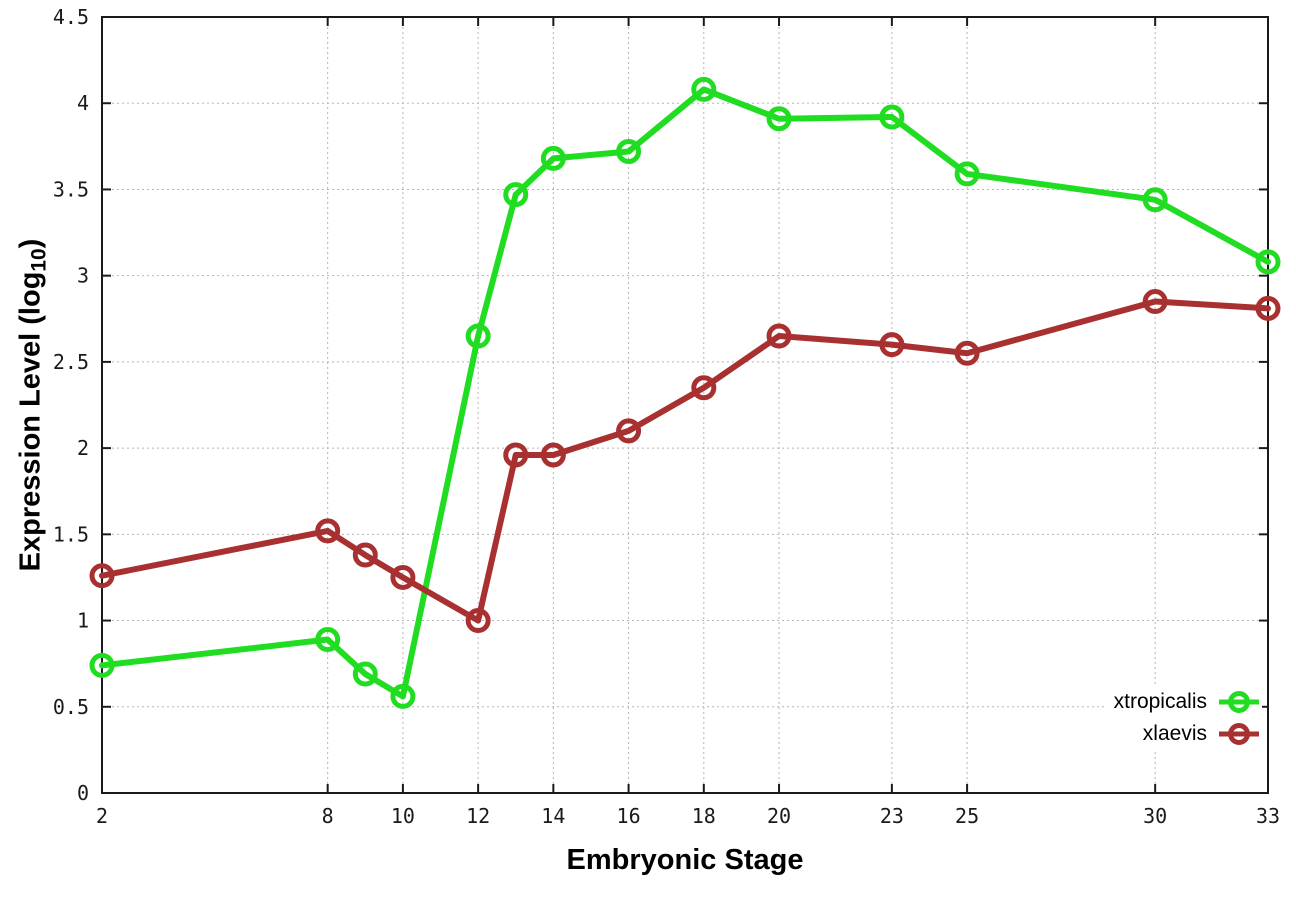 The width and height of the screenshot is (1296, 907). Describe the element at coordinates (967, 816) in the screenshot. I see `x-tick-label: 25` at that location.